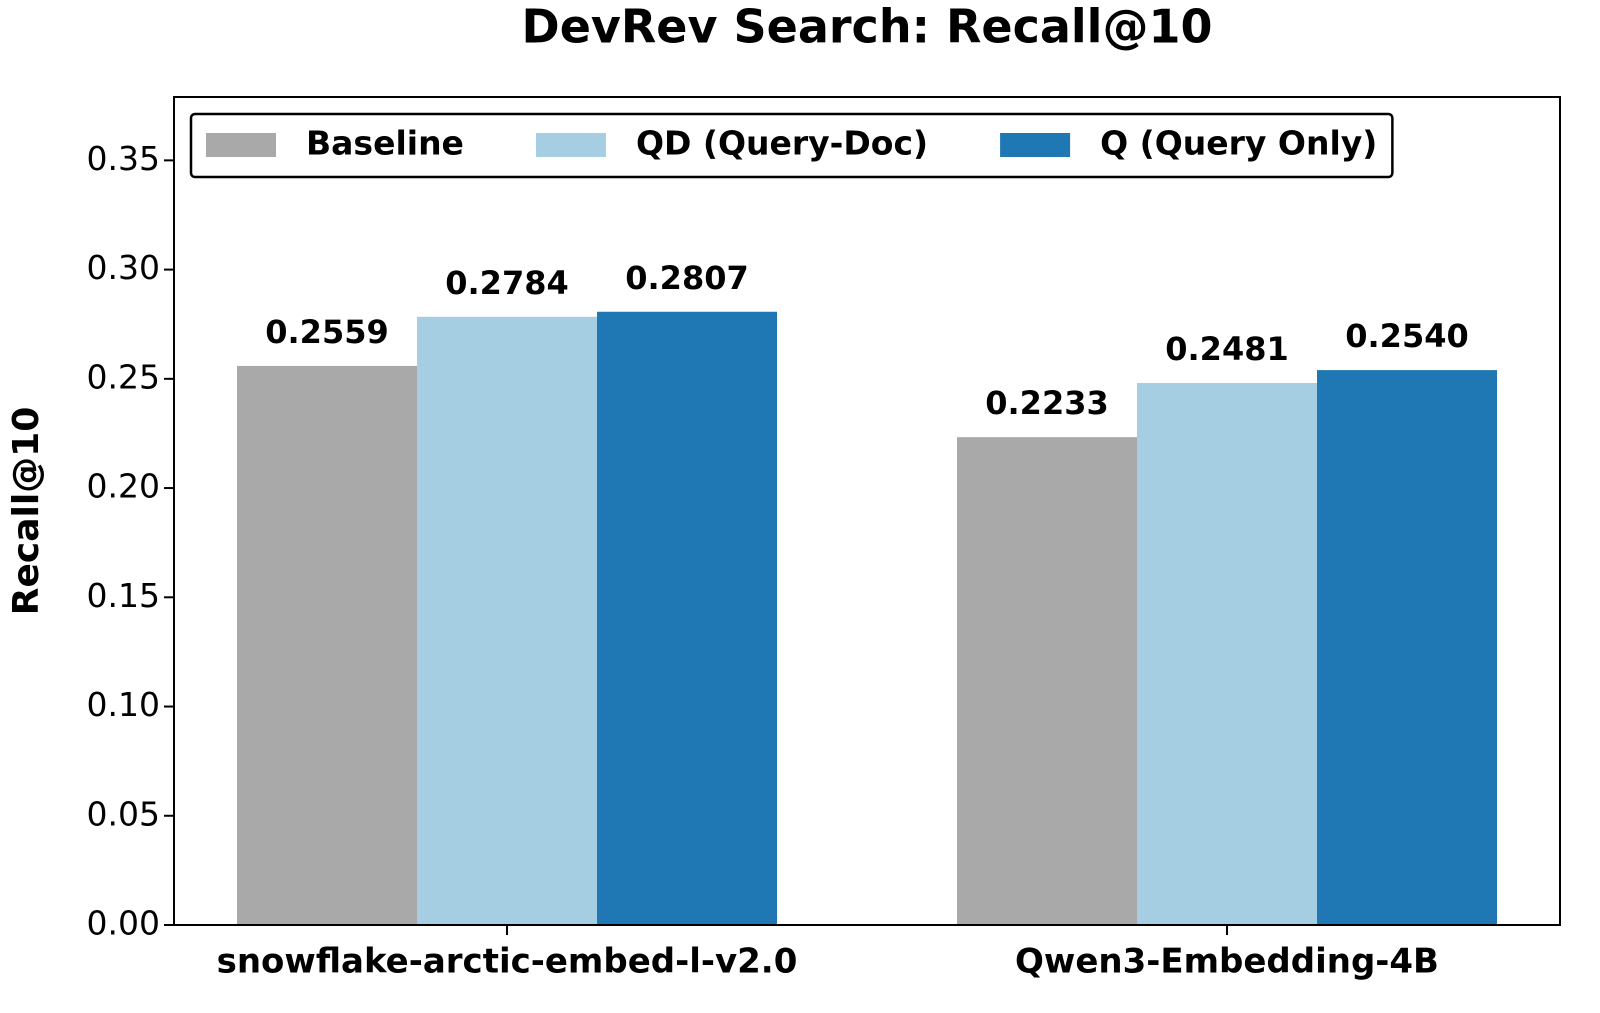  I want to click on x-tick-label: snowflake-arctic-embed-l-v2.0, so click(507, 962).